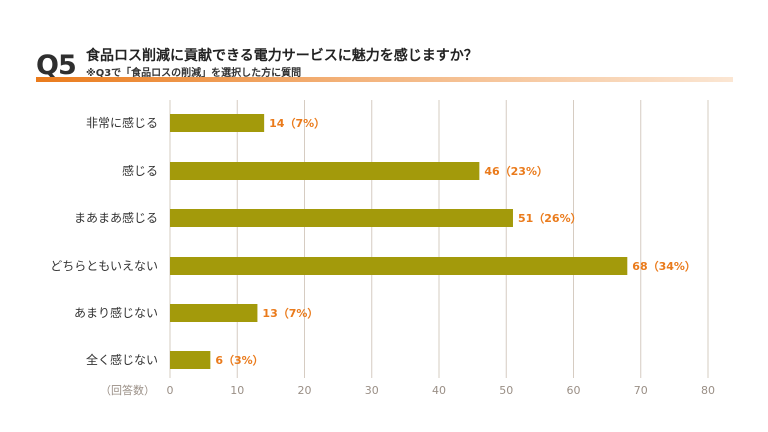 This screenshot has width=768, height=432. I want to click on category-label: どちらともいえない, so click(104, 266).